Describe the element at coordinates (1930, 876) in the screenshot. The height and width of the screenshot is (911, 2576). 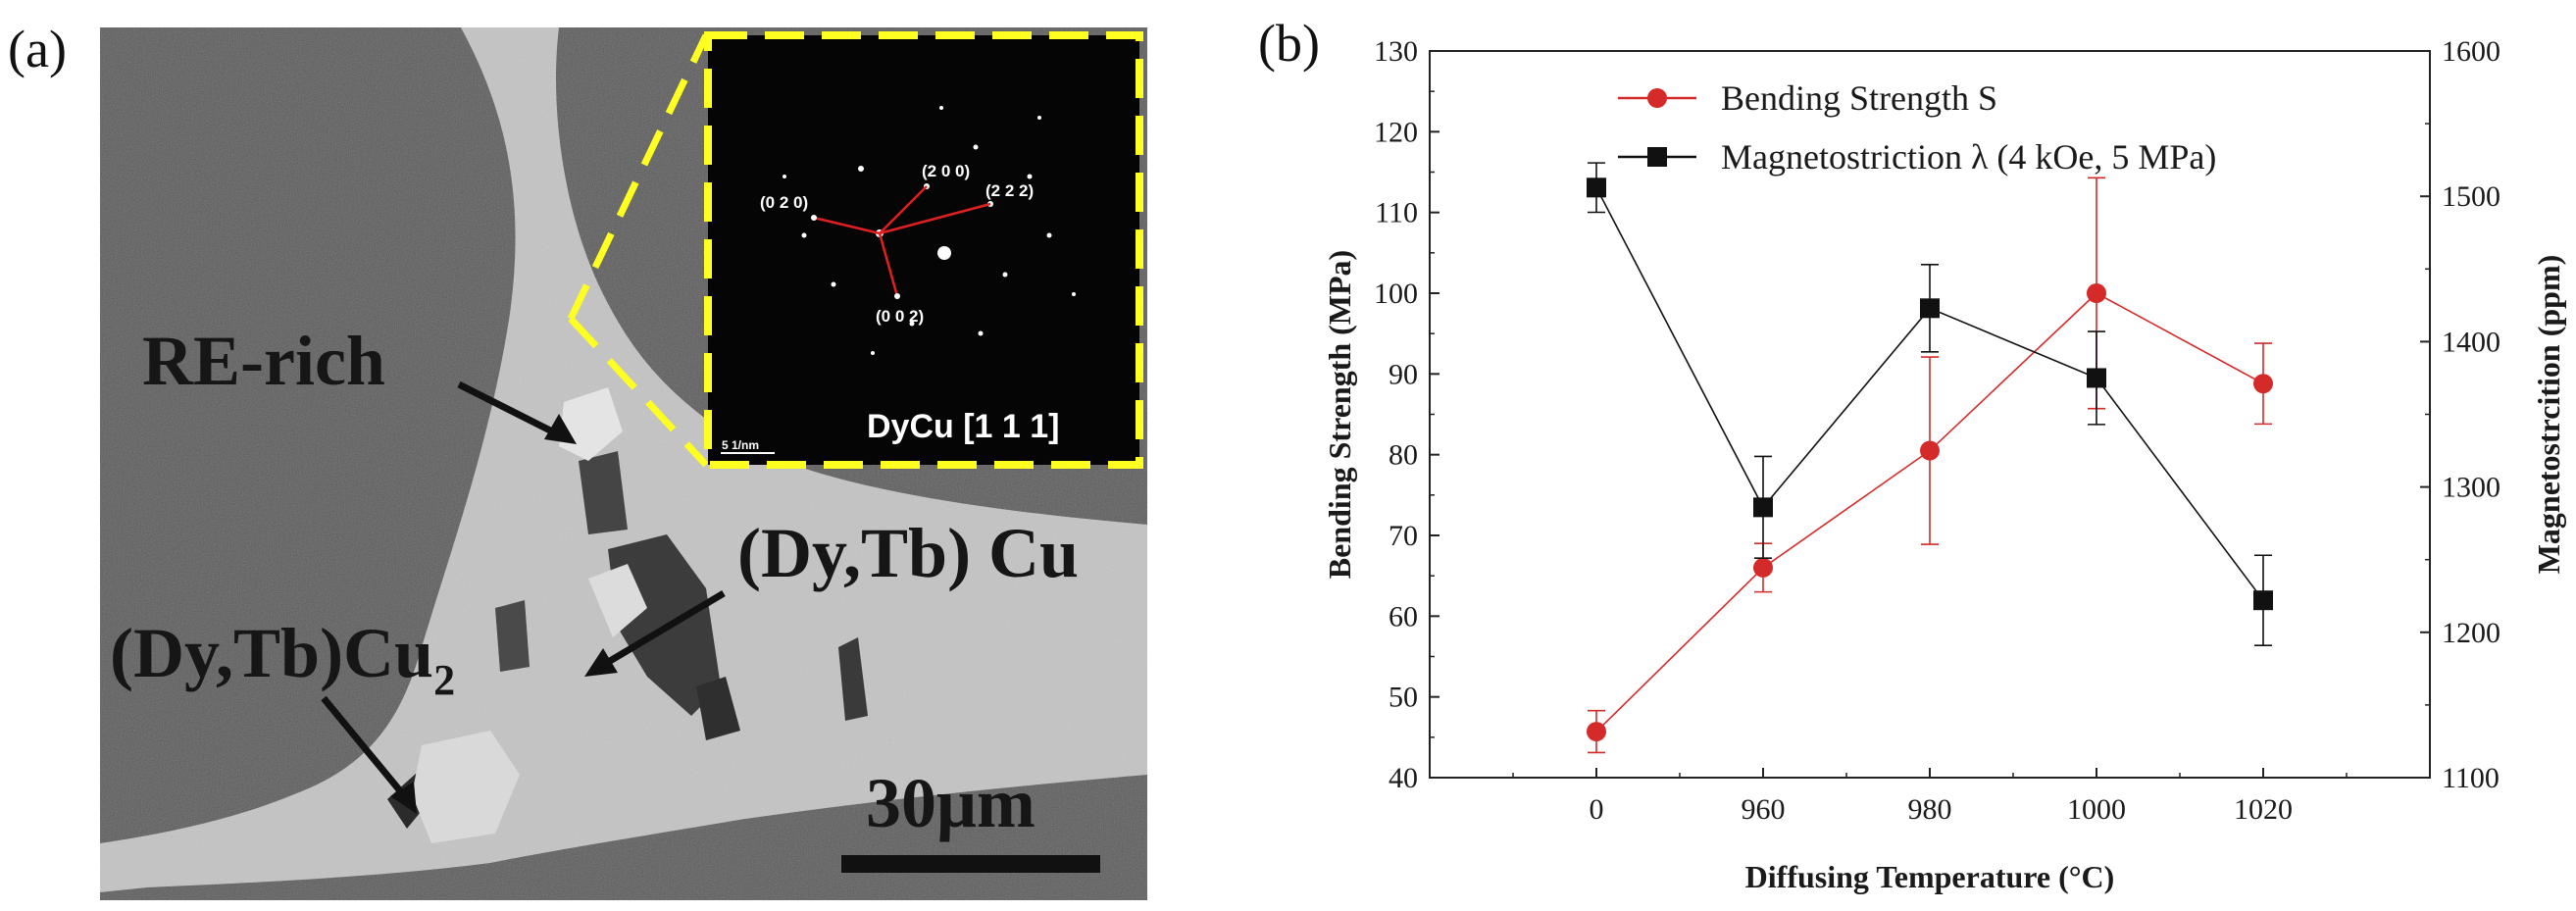
I see `x-axis-title: Diffusing Temperature (°C)` at that location.